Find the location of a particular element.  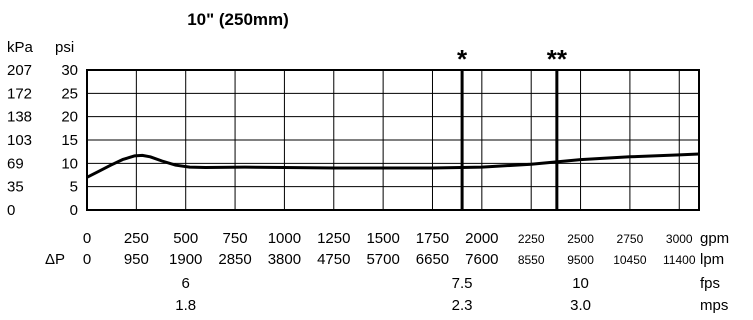

marker-label: * is located at coordinates (462, 59).